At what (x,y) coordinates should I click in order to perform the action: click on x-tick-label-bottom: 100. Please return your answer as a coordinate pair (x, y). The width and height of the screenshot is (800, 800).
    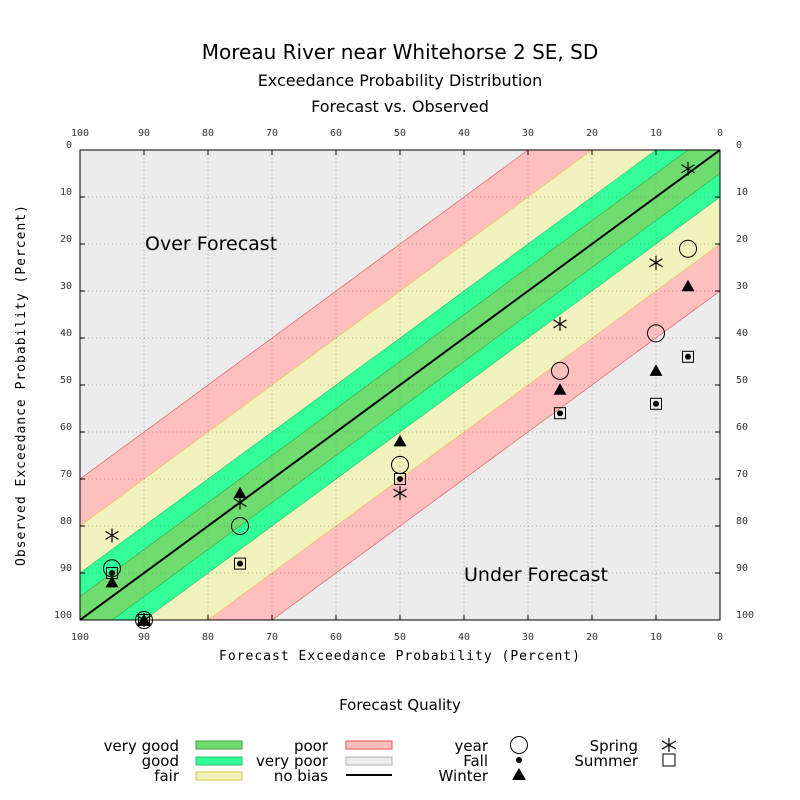
    Looking at the image, I should click on (80, 637).